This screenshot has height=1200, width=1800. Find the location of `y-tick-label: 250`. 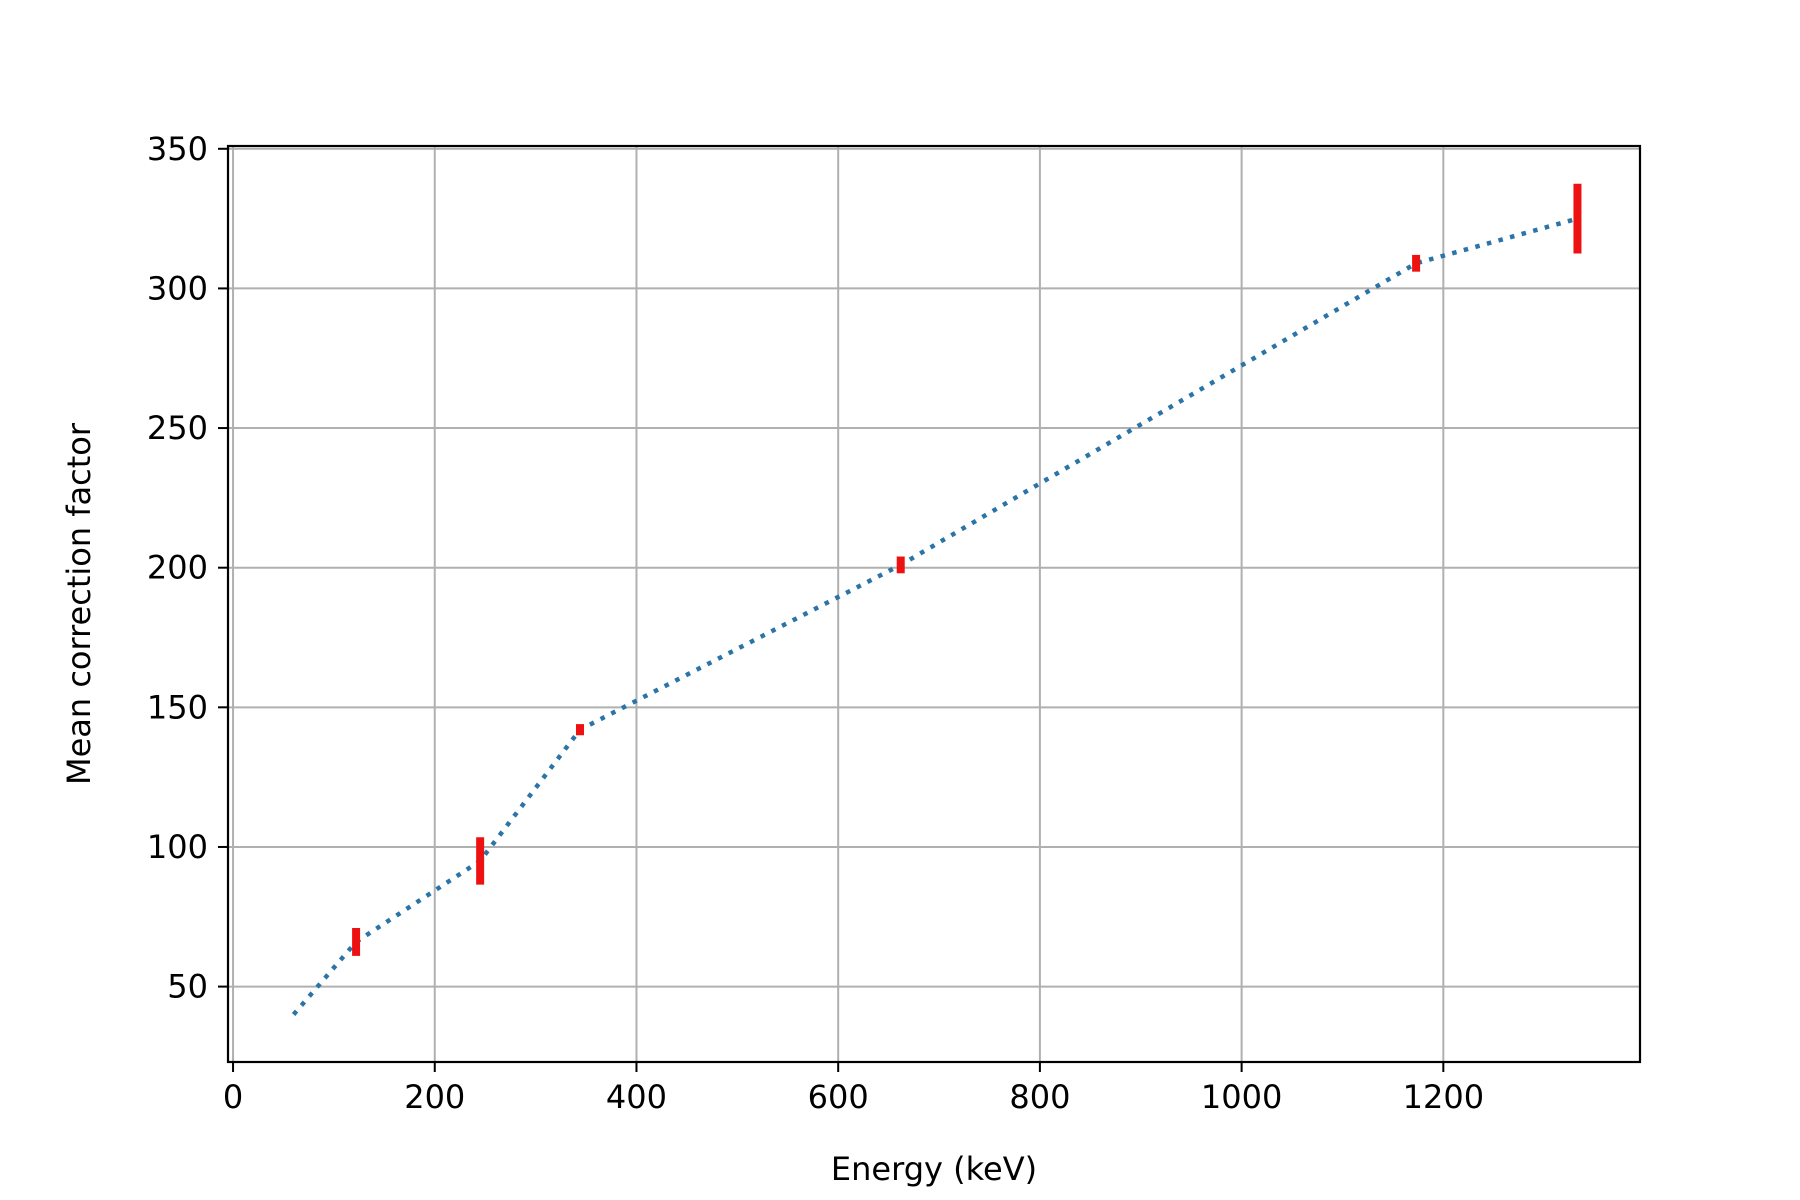

y-tick-label: 250 is located at coordinates (177, 428).